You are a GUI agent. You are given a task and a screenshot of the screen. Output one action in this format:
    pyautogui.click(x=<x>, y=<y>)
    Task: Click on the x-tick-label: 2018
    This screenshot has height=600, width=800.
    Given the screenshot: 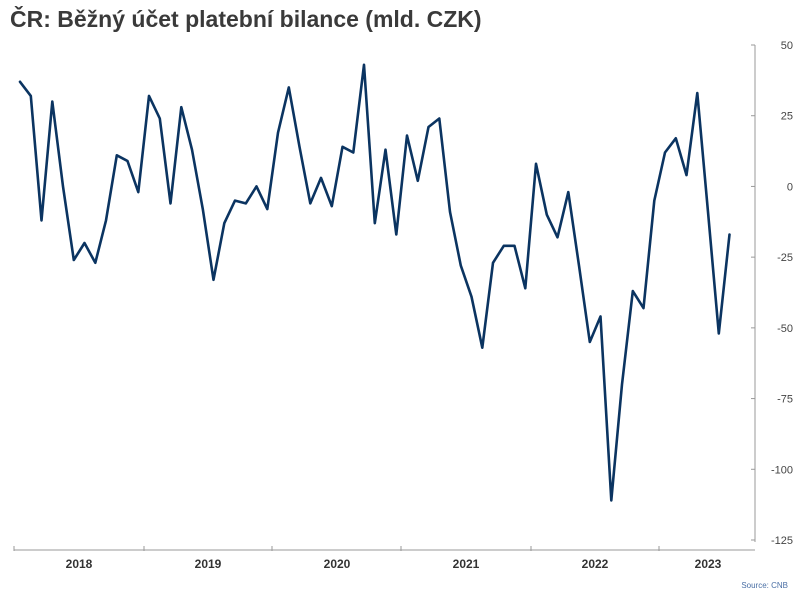 What is the action you would take?
    pyautogui.click(x=79, y=564)
    